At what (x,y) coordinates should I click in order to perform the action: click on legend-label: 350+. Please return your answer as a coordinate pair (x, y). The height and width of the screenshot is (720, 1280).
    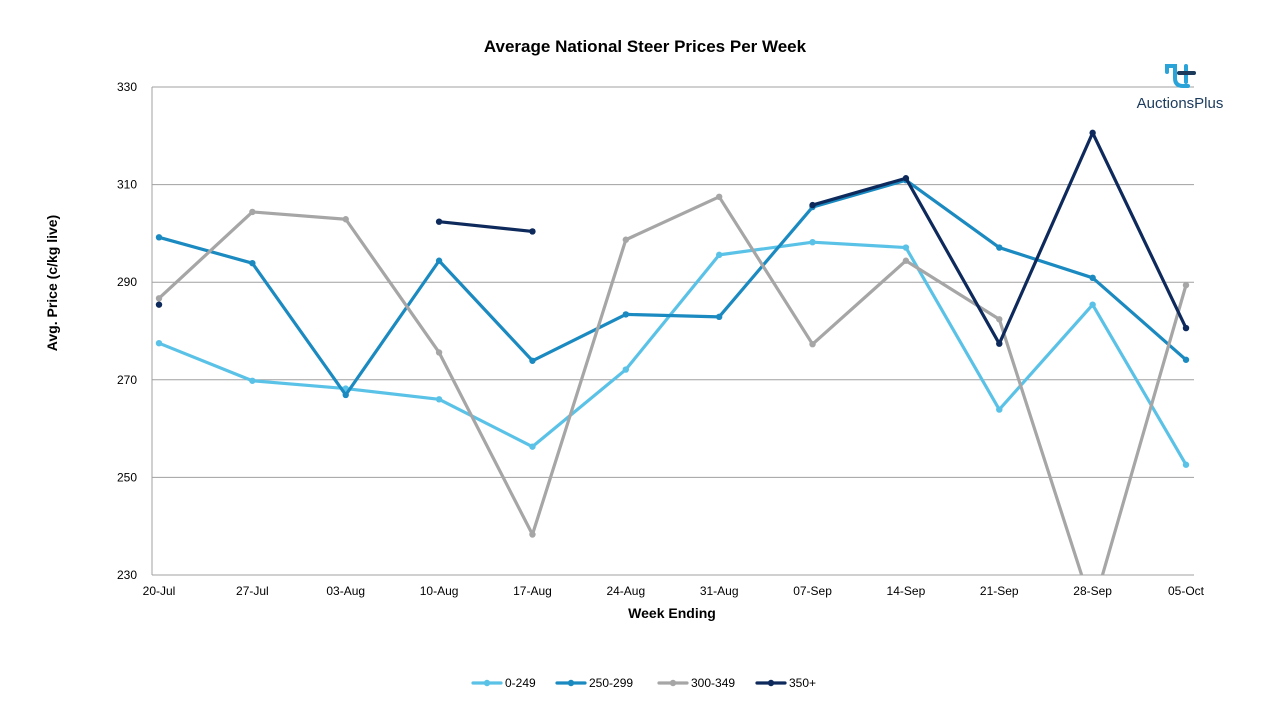
    Looking at the image, I should click on (802, 683).